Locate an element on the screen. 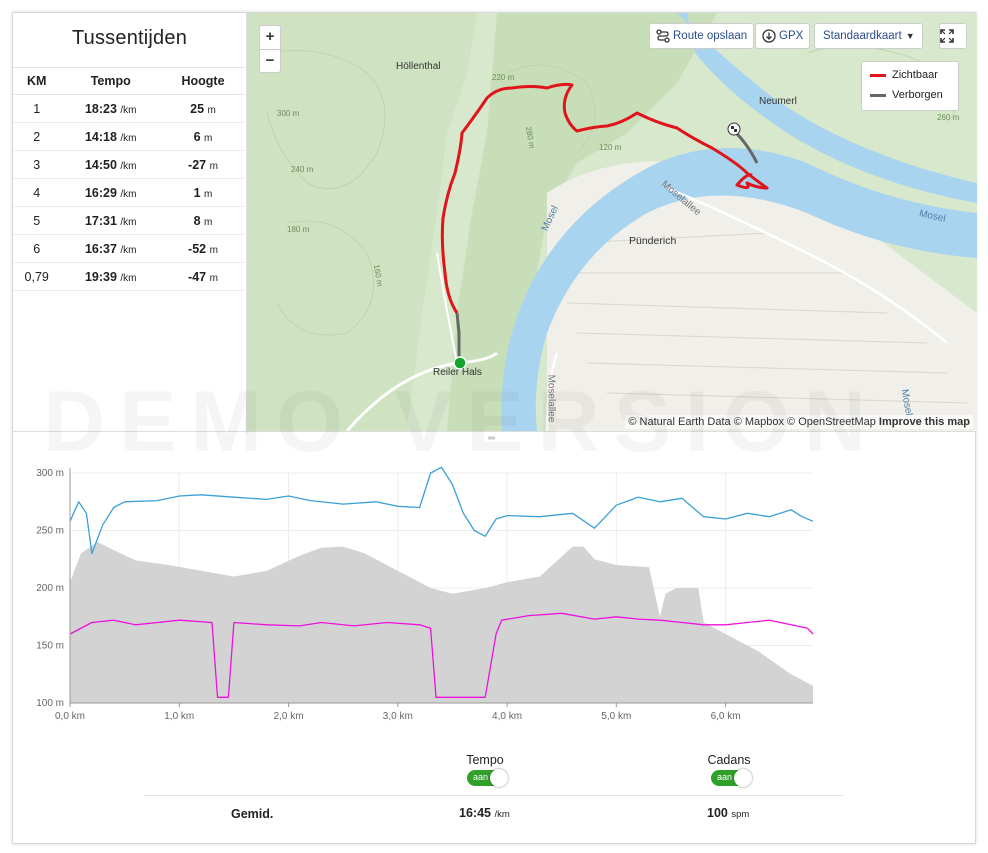  split-height: -27 m is located at coordinates (203, 164).